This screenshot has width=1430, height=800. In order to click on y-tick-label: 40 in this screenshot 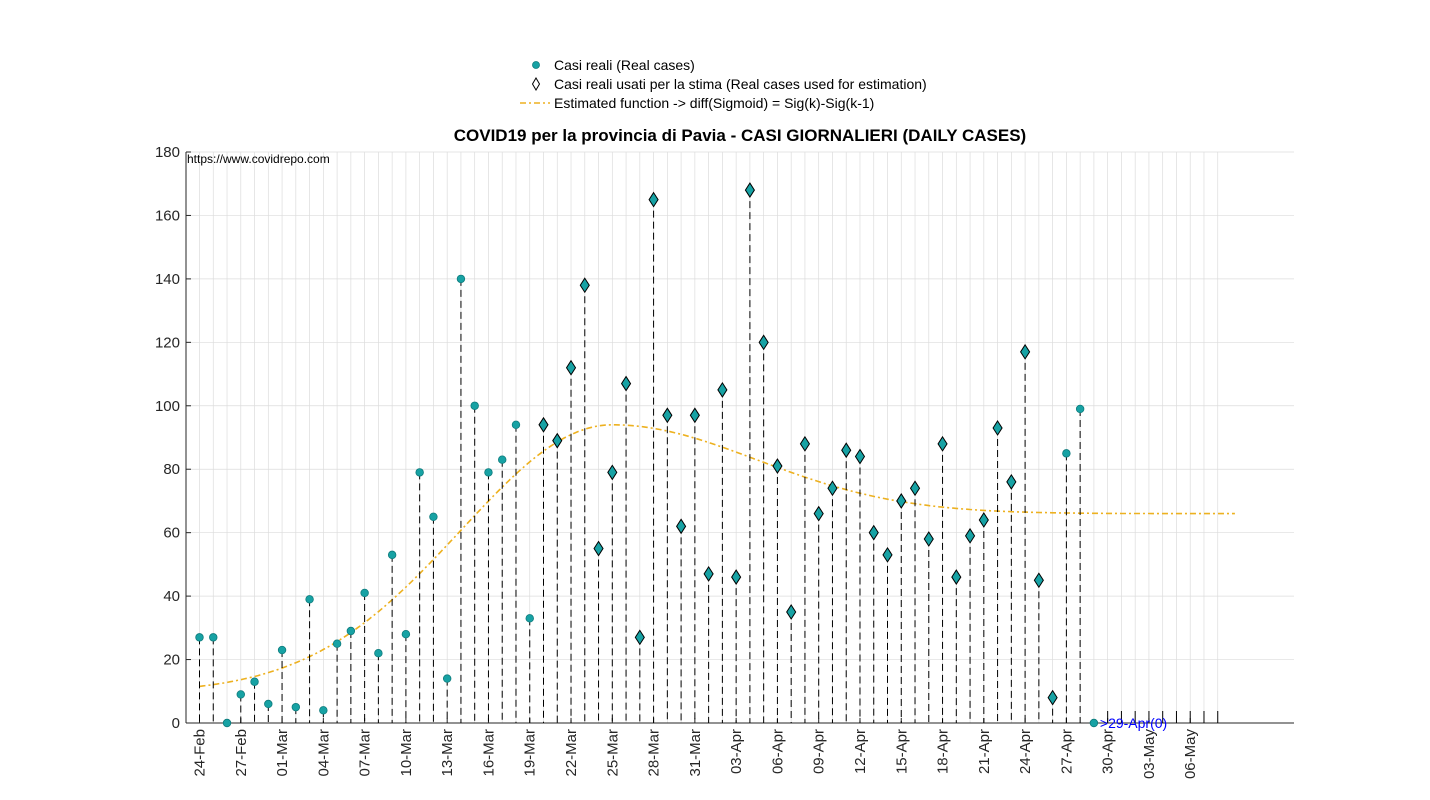, I will do `click(171, 596)`.